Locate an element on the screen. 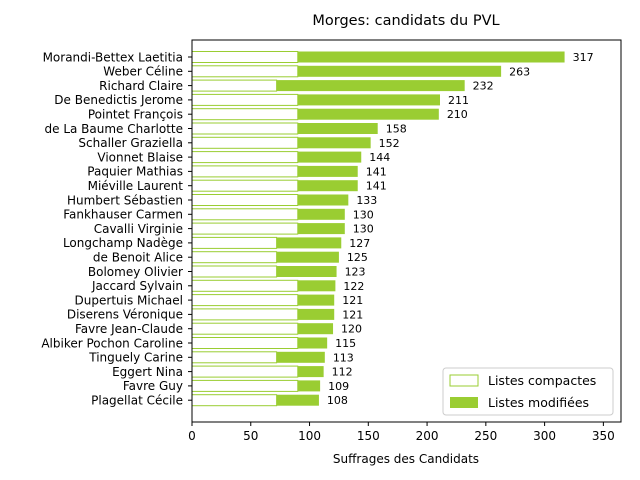 The height and width of the screenshot is (480, 640). legend-label-modified: Listes modifiées is located at coordinates (538, 402).